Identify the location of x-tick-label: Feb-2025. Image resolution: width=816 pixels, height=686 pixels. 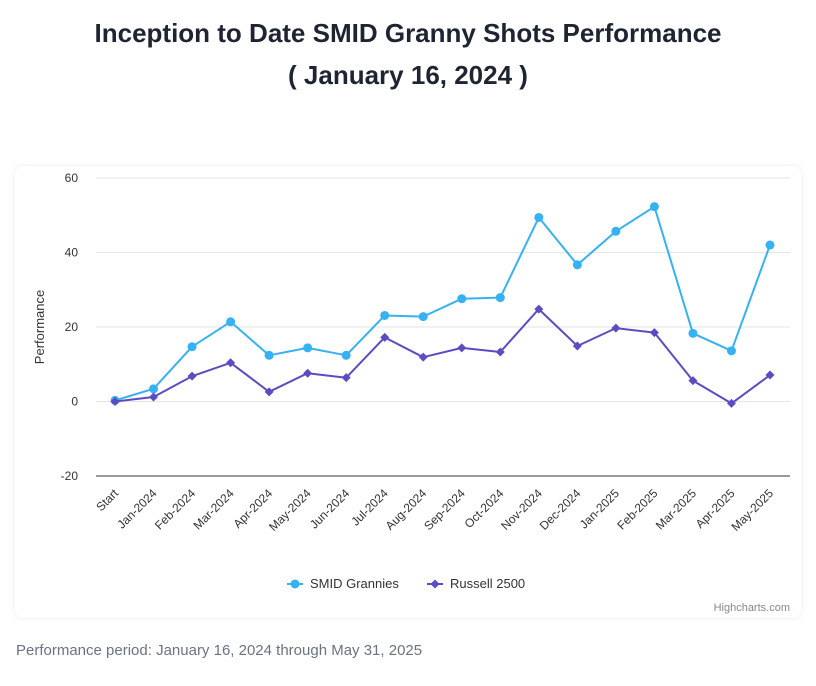
(637, 509).